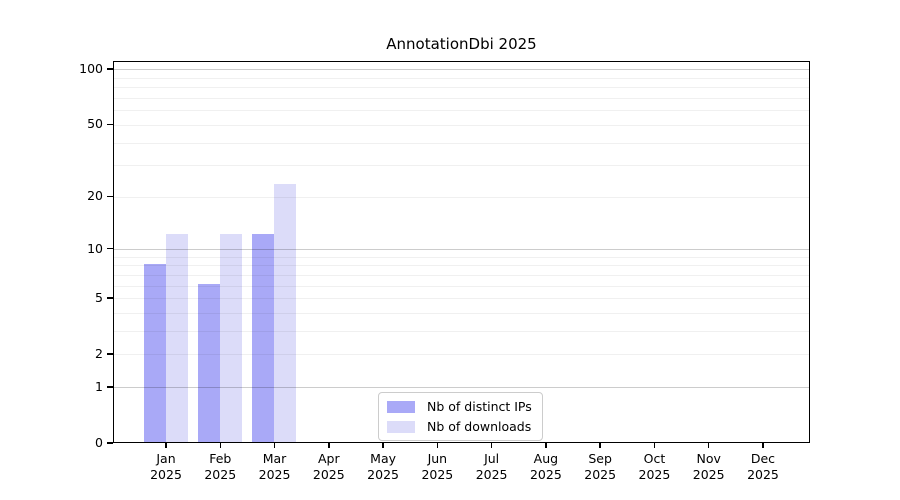 The image size is (900, 500). I want to click on x-tick-label-nov: Nov 2025, so click(708, 466).